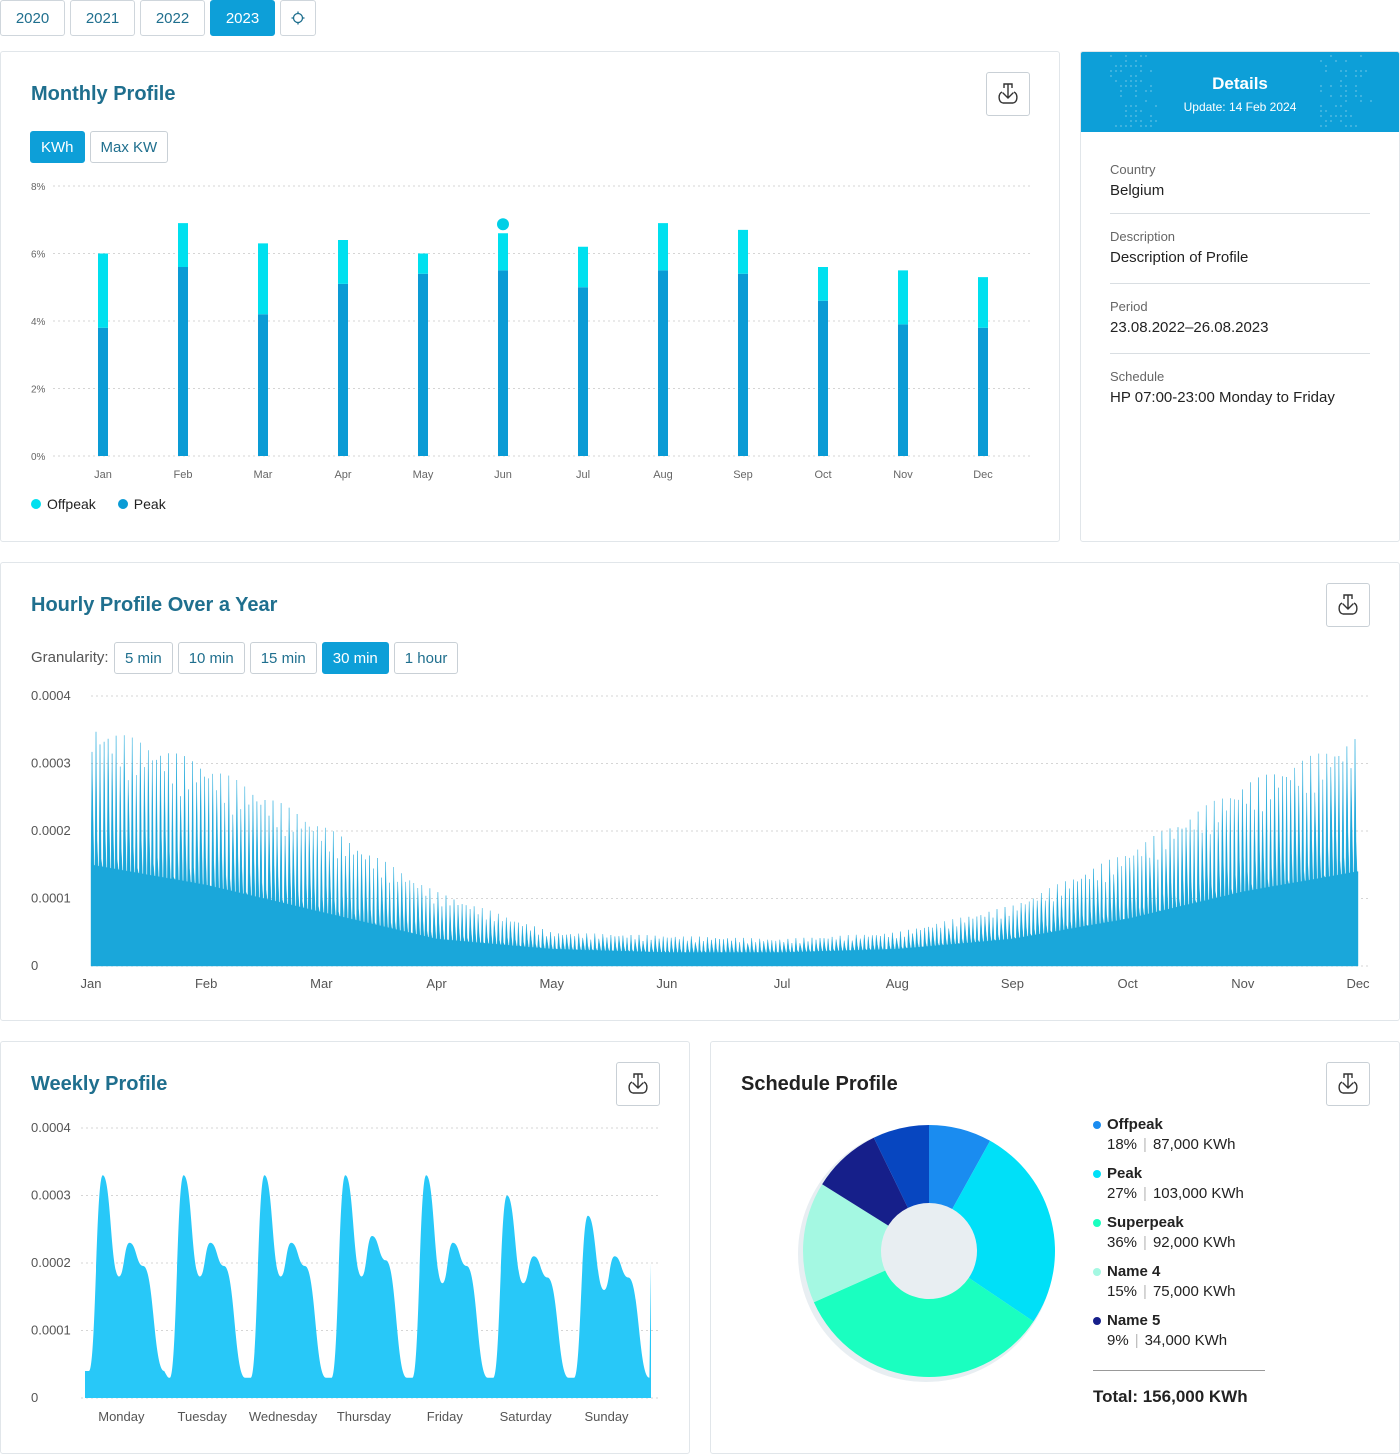 The height and width of the screenshot is (1454, 1400). I want to click on legend-name: Peak, so click(1124, 1173).